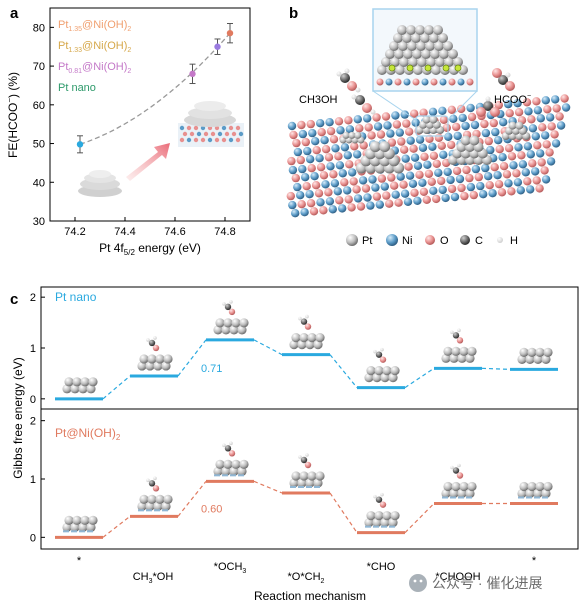 This screenshot has width=585, height=607. What do you see at coordinates (211, 124) in the screenshot?
I see `pt-ni-oh2-illustration` at bounding box center [211, 124].